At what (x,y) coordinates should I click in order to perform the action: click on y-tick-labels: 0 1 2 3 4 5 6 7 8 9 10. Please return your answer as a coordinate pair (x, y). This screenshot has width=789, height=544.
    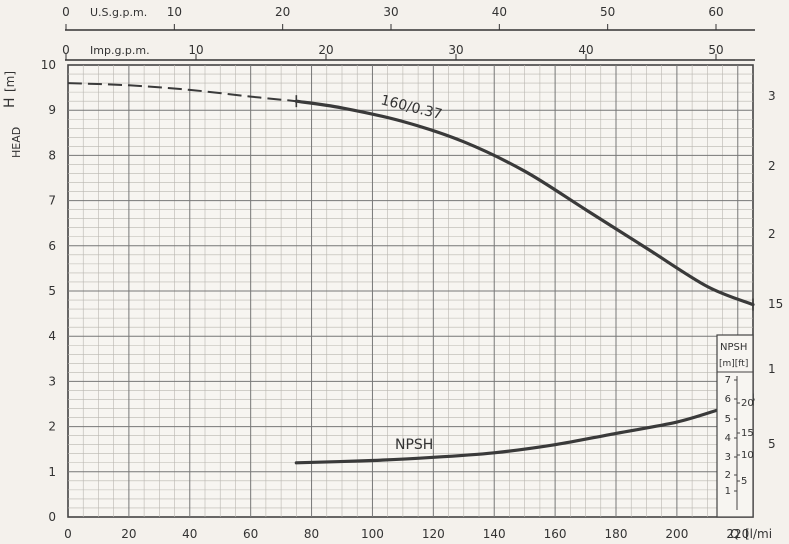
    Looking at the image, I should click on (48, 291).